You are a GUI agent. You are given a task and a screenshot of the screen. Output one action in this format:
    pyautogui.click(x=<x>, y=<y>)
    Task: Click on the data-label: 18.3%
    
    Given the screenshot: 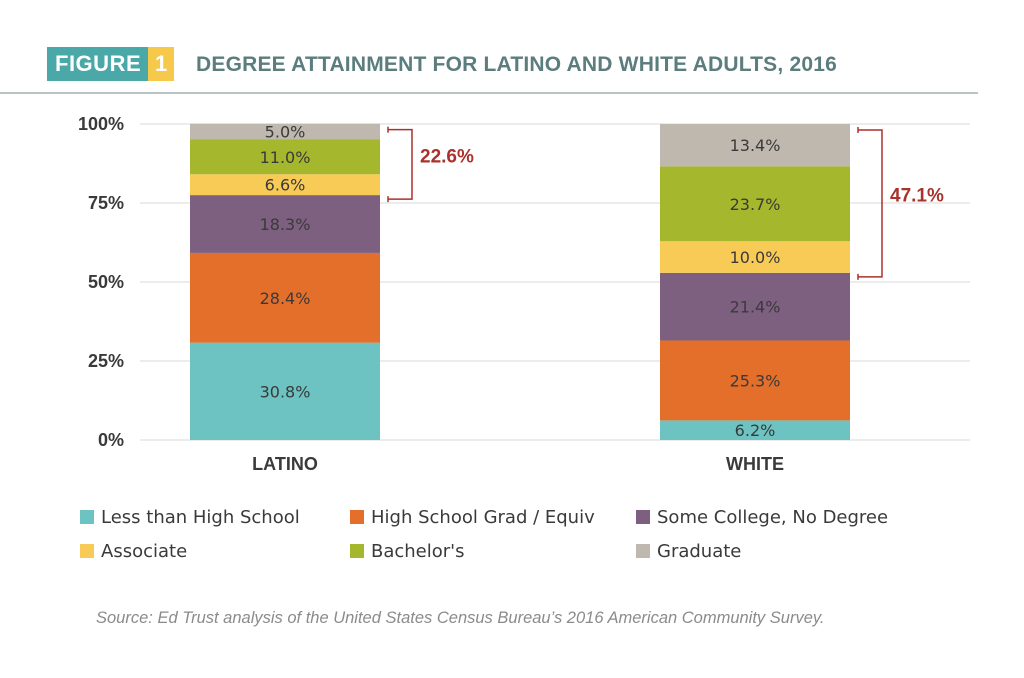 What is the action you would take?
    pyautogui.click(x=285, y=224)
    